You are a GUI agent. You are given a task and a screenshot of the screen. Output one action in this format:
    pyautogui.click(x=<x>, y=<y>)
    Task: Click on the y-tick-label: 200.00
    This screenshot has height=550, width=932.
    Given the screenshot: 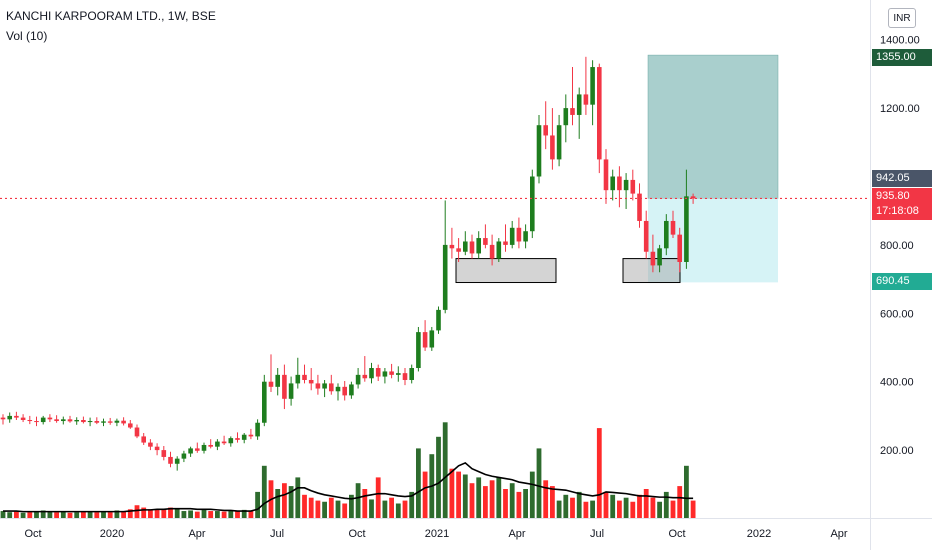 What is the action you would take?
    pyautogui.click(x=897, y=451)
    